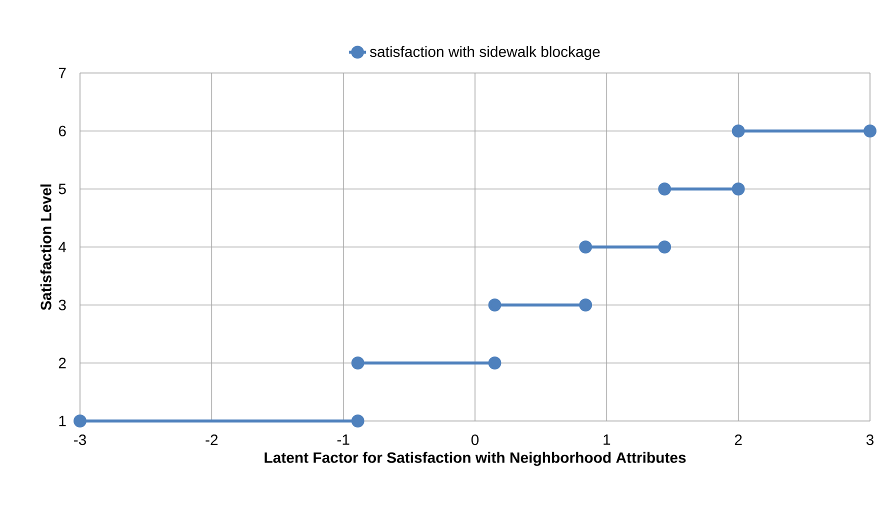  Describe the element at coordinates (62, 189) in the screenshot. I see `y-tick-label: 5` at that location.